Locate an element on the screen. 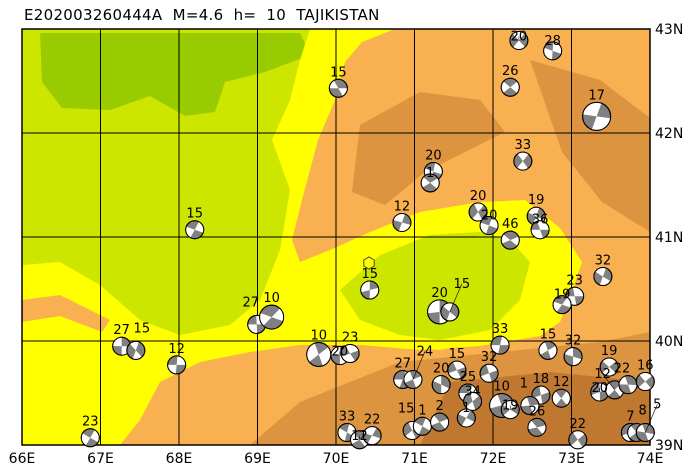 This screenshot has width=693, height=472. depth-label: 15 is located at coordinates (142, 328).